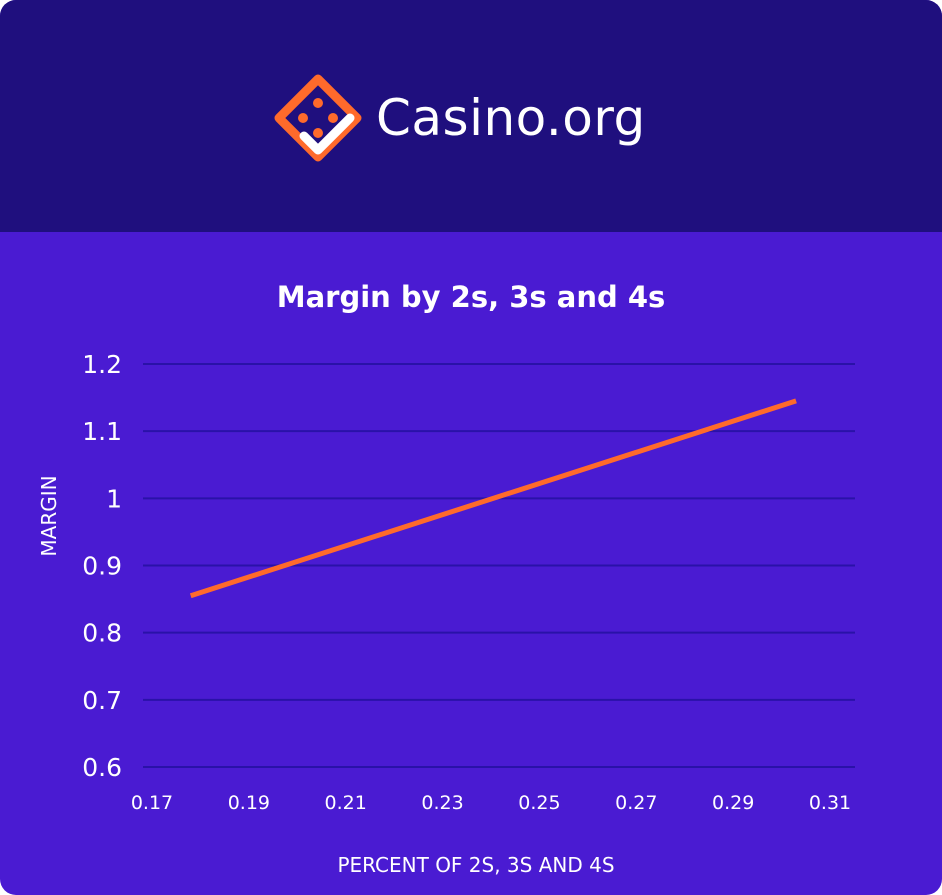 This screenshot has width=942, height=895. I want to click on x-tick-label: 0.31, so click(830, 803).